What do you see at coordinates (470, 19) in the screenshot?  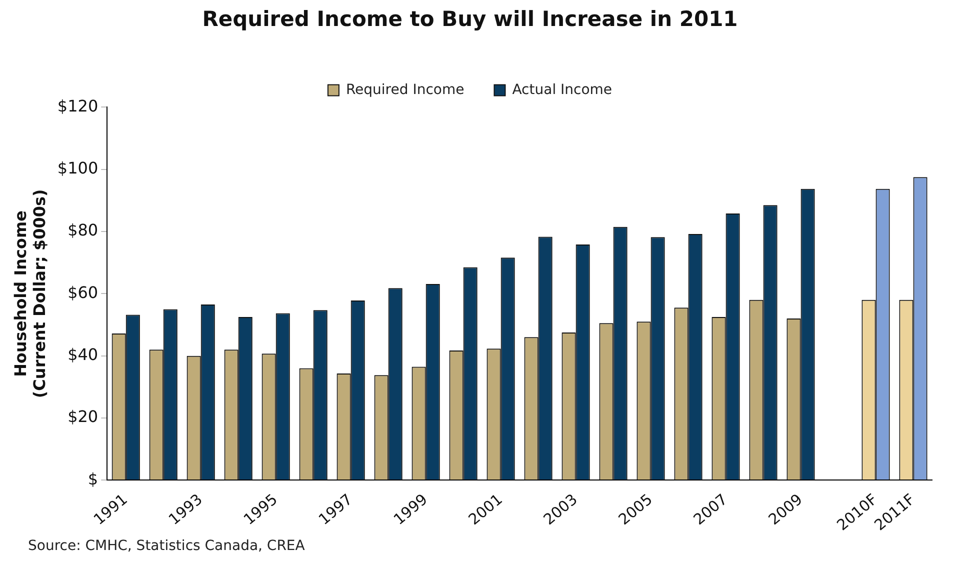 I see `chart-title: Required Income to Buy will Increase in 2011` at bounding box center [470, 19].